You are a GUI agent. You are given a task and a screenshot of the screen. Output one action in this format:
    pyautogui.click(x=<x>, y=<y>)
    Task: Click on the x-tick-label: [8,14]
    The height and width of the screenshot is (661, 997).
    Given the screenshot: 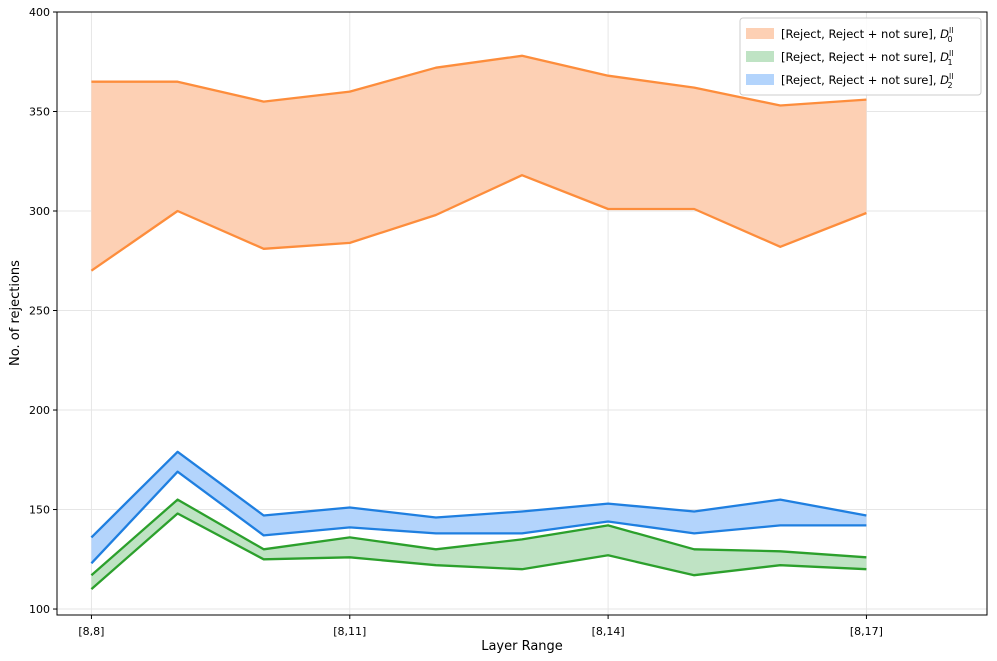 What is the action you would take?
    pyautogui.click(x=608, y=631)
    